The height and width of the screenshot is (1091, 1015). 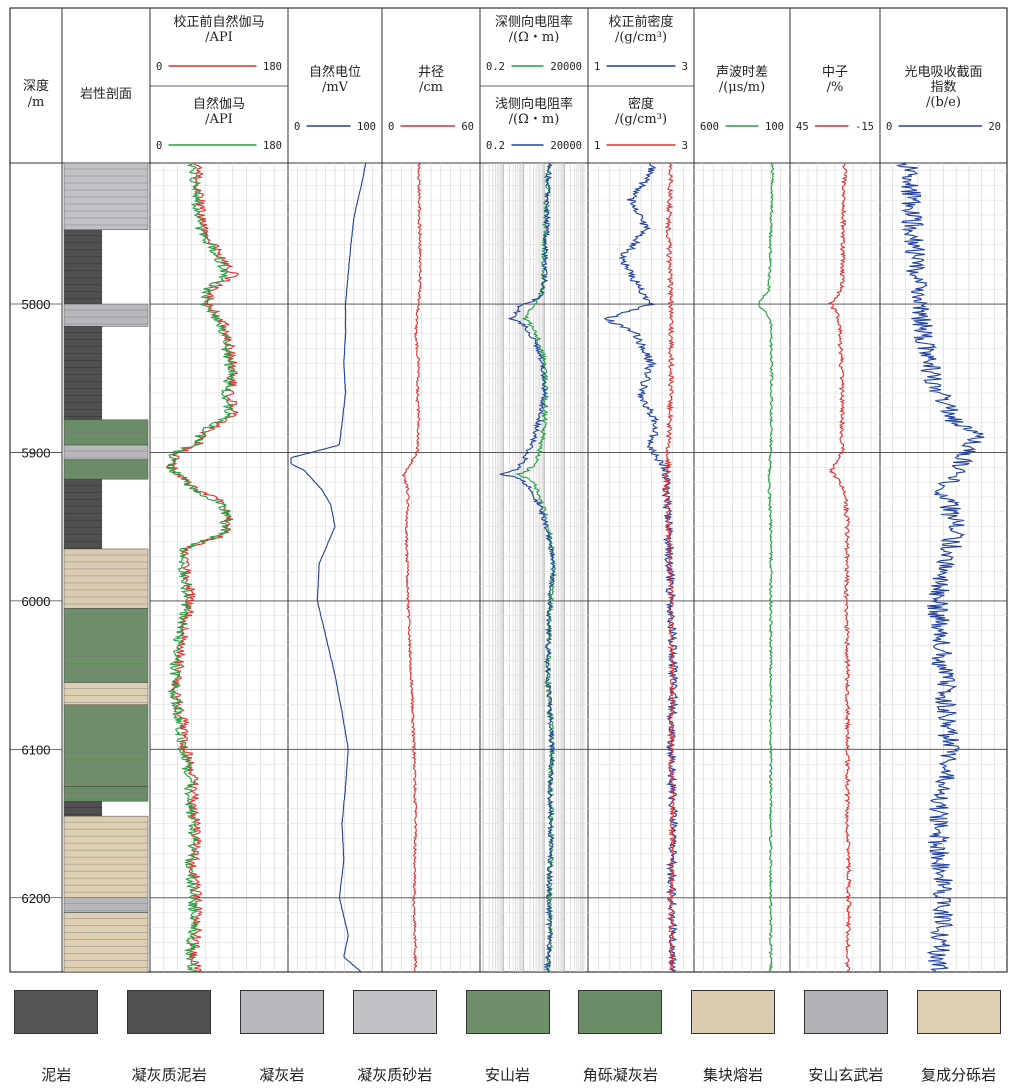 I want to click on scale-top-max: 20000, so click(x=566, y=67).